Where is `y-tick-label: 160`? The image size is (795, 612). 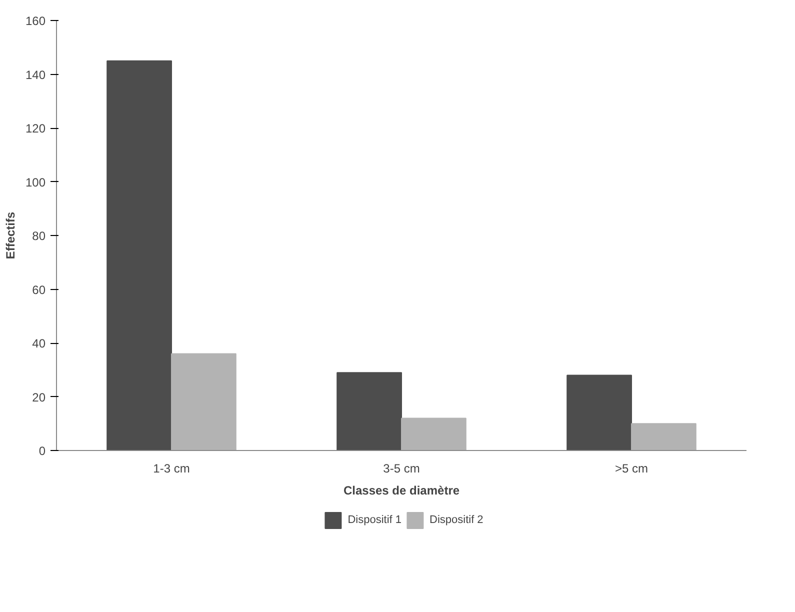 y-tick-label: 160 is located at coordinates (35, 21).